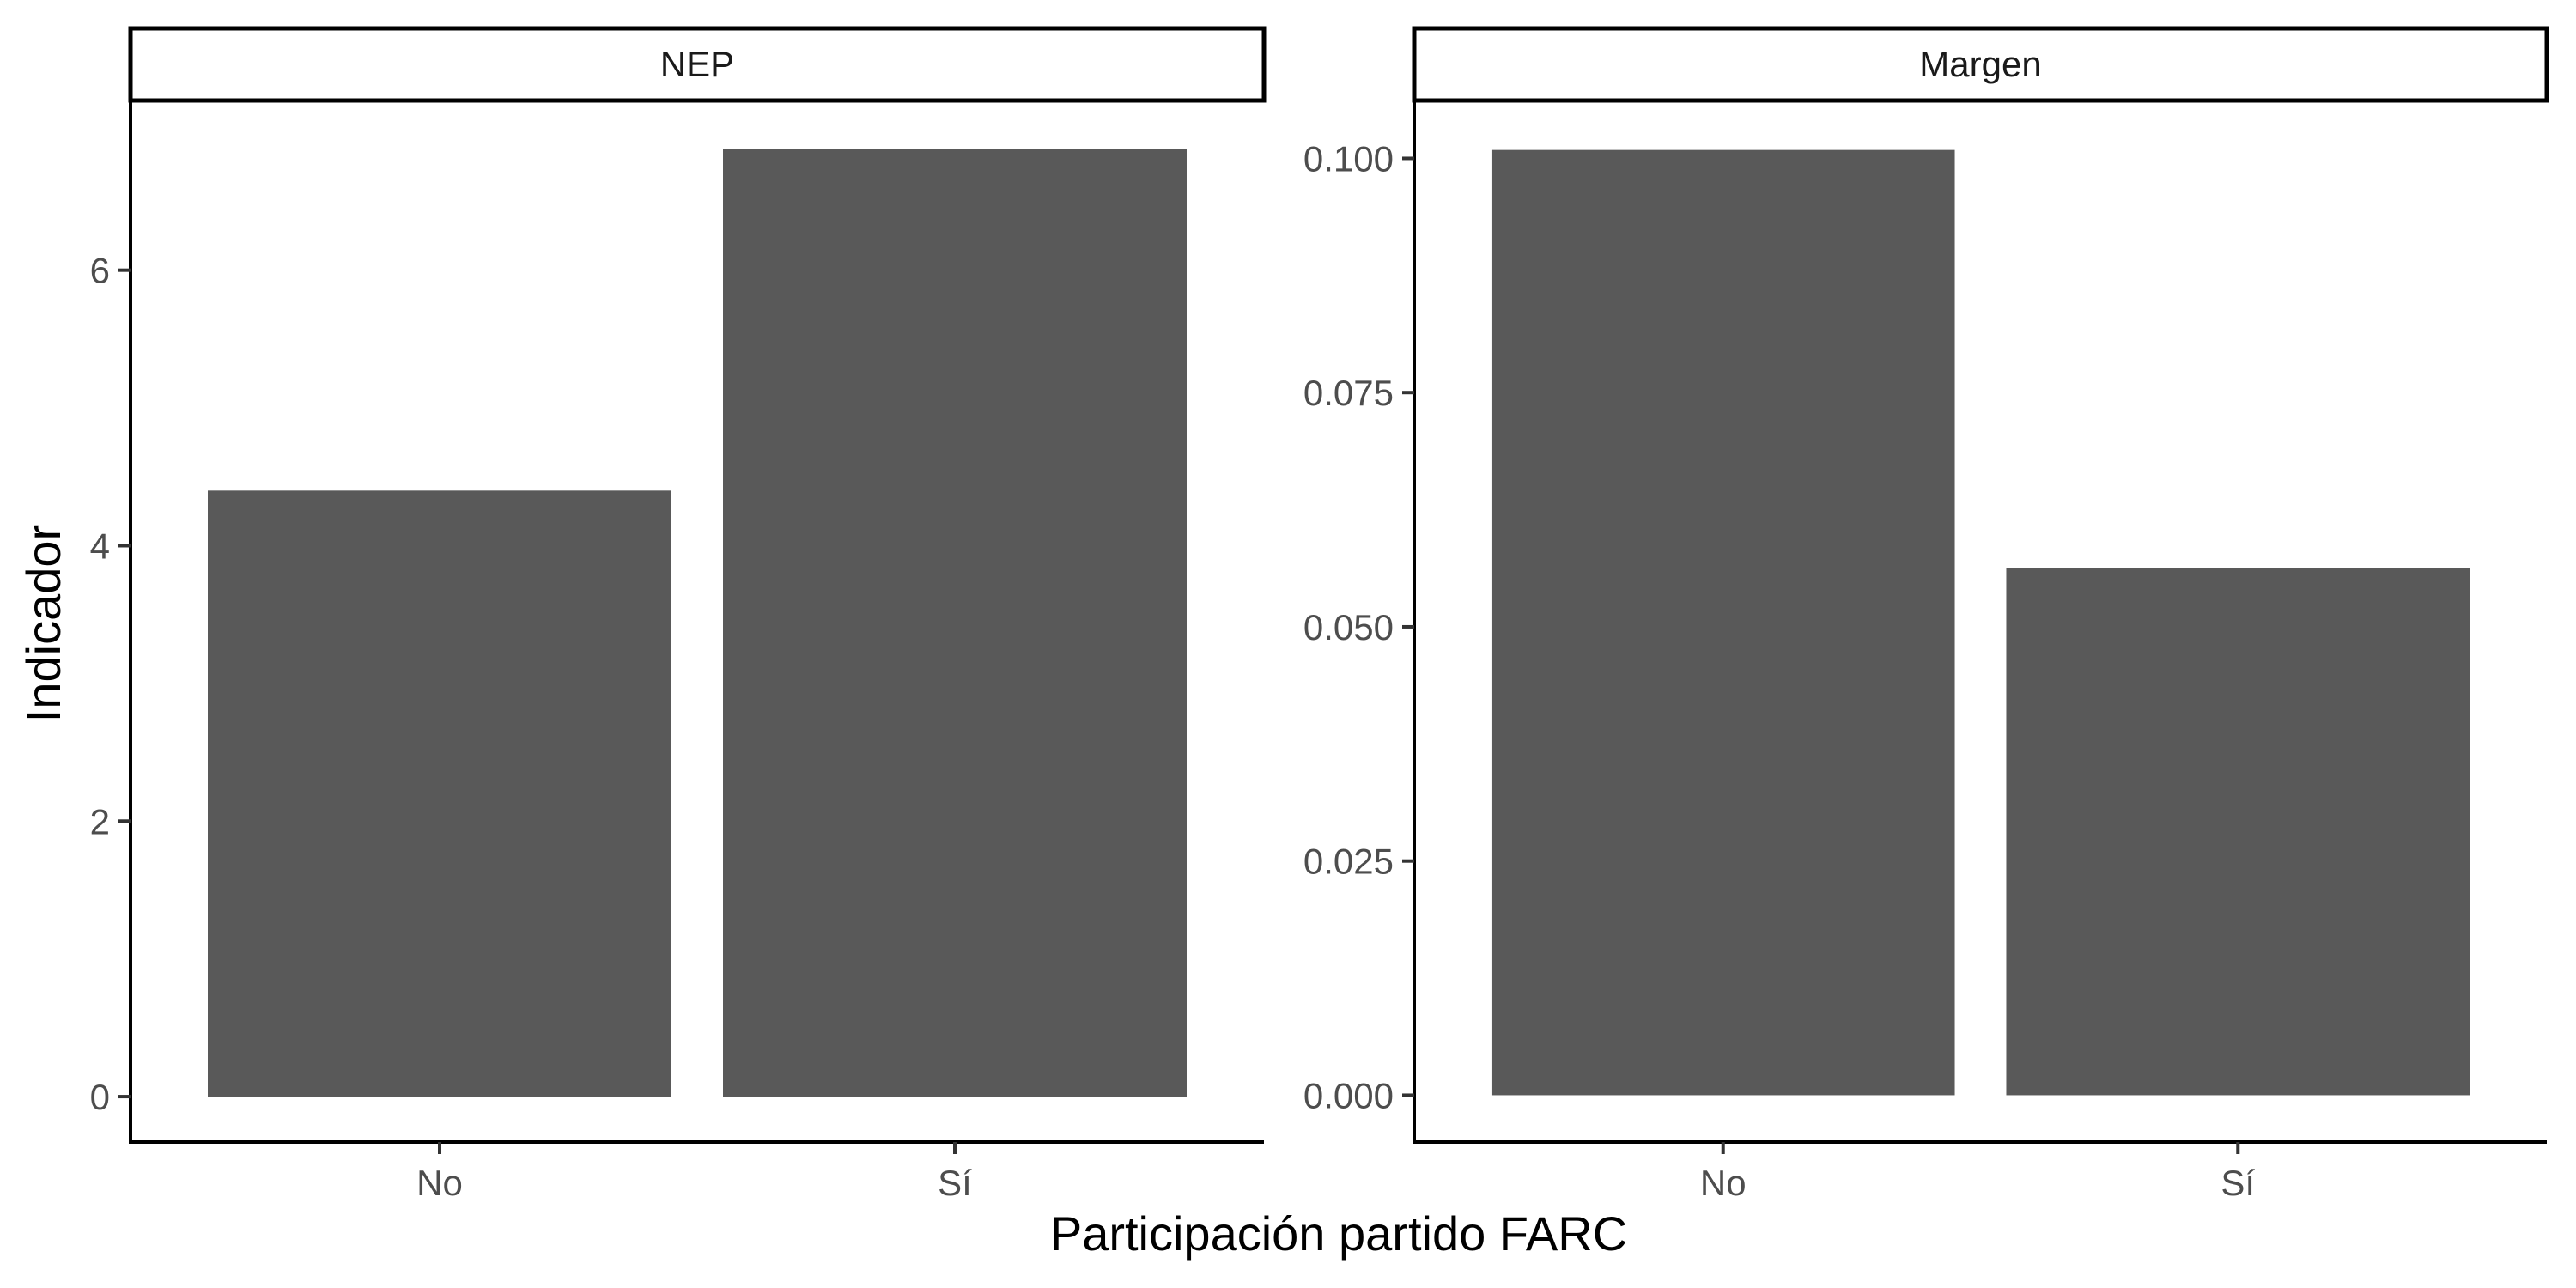 Image resolution: width=2576 pixels, height=1288 pixels. I want to click on y-tick-label: 0.075, so click(1349, 393).